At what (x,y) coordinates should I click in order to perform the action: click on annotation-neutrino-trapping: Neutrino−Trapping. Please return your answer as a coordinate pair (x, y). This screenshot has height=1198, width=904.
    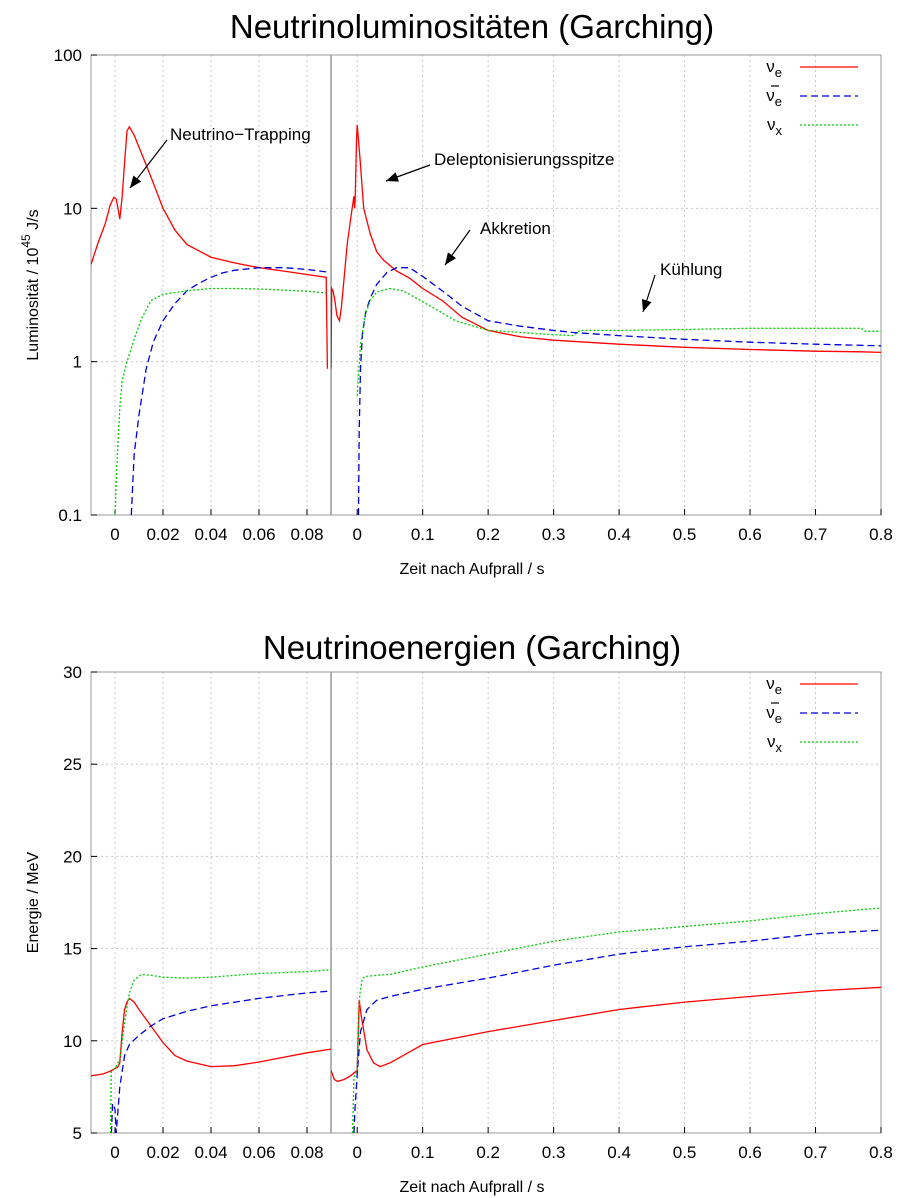
    Looking at the image, I should click on (240, 134).